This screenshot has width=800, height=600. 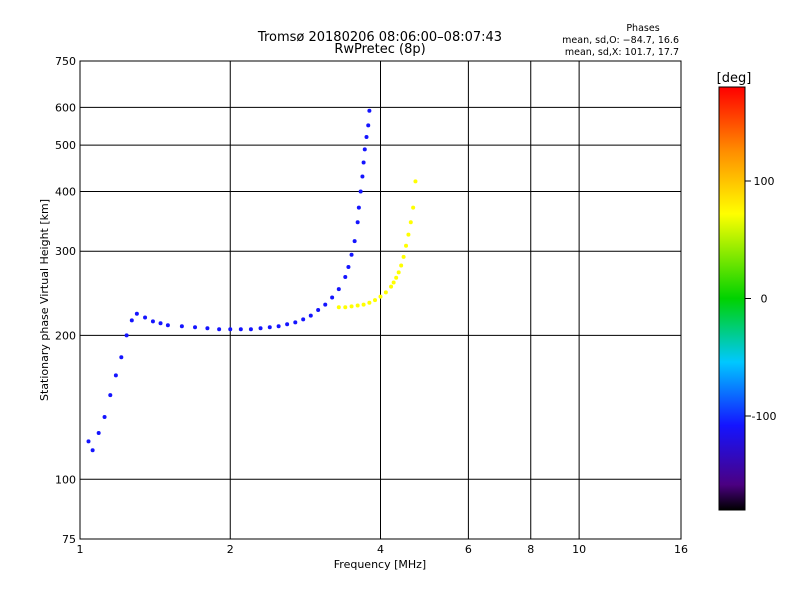 What do you see at coordinates (44, 300) in the screenshot?
I see `y-axis-label: Stationary phase Virtual Height [km]` at bounding box center [44, 300].